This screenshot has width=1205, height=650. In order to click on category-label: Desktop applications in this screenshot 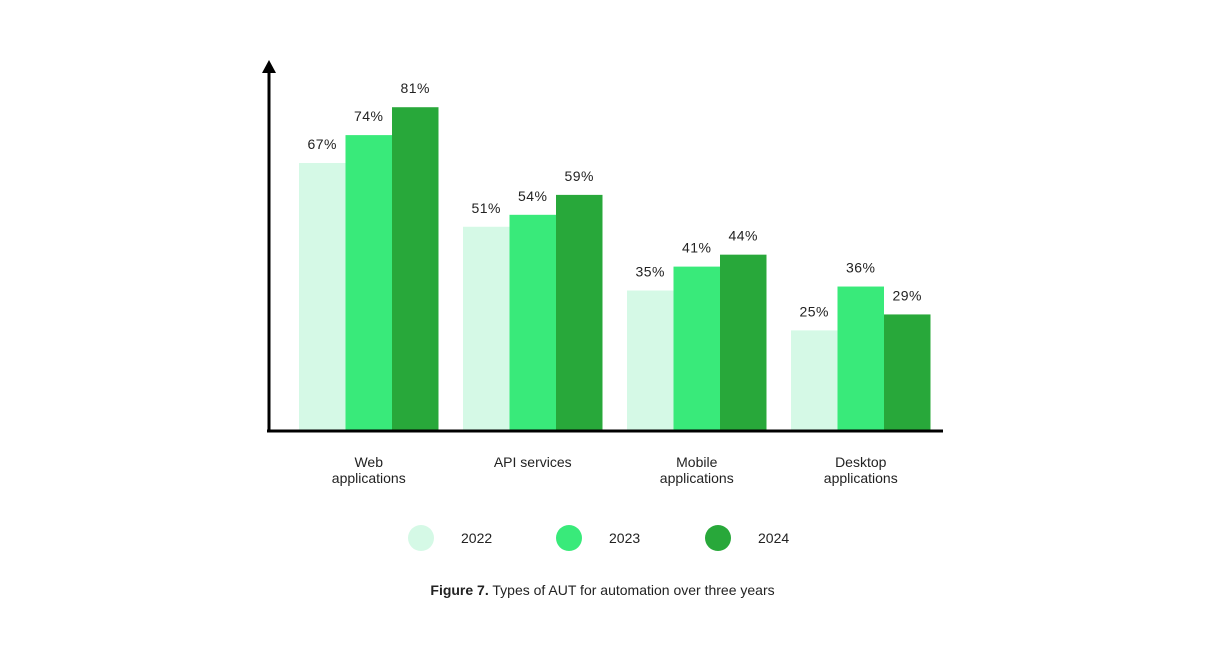, I will do `click(861, 470)`.